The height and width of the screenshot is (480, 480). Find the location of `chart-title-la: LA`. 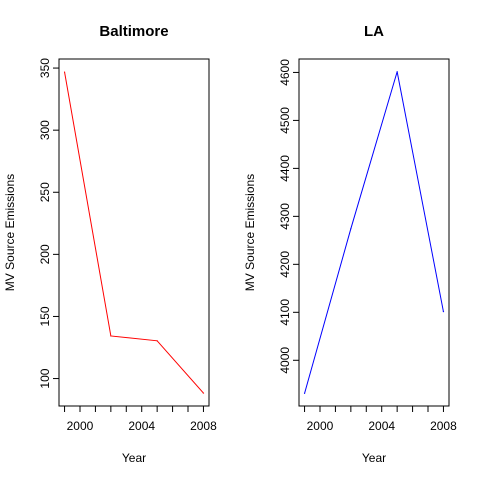

chart-title-la: LA is located at coordinates (374, 31).